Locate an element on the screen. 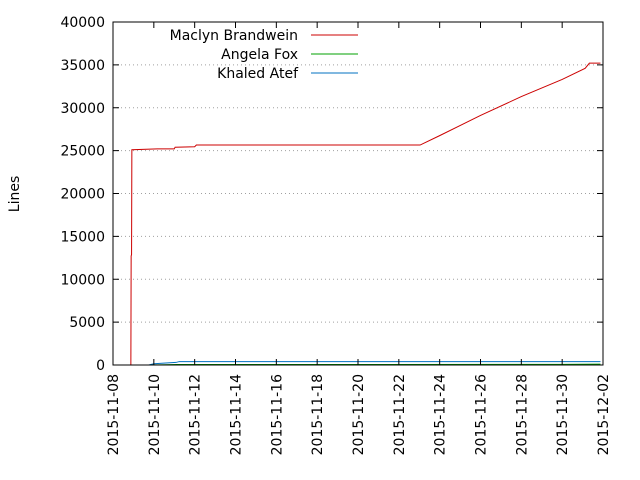 The width and height of the screenshot is (640, 480). y-tick-label: 15000 is located at coordinates (82, 237).